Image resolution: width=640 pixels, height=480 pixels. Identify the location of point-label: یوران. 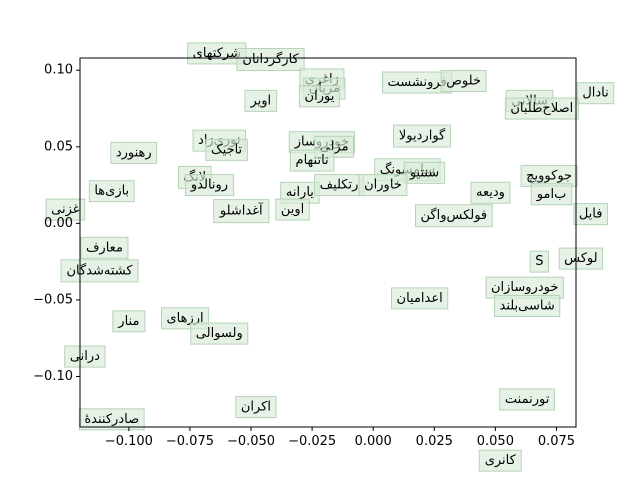
(319, 96).